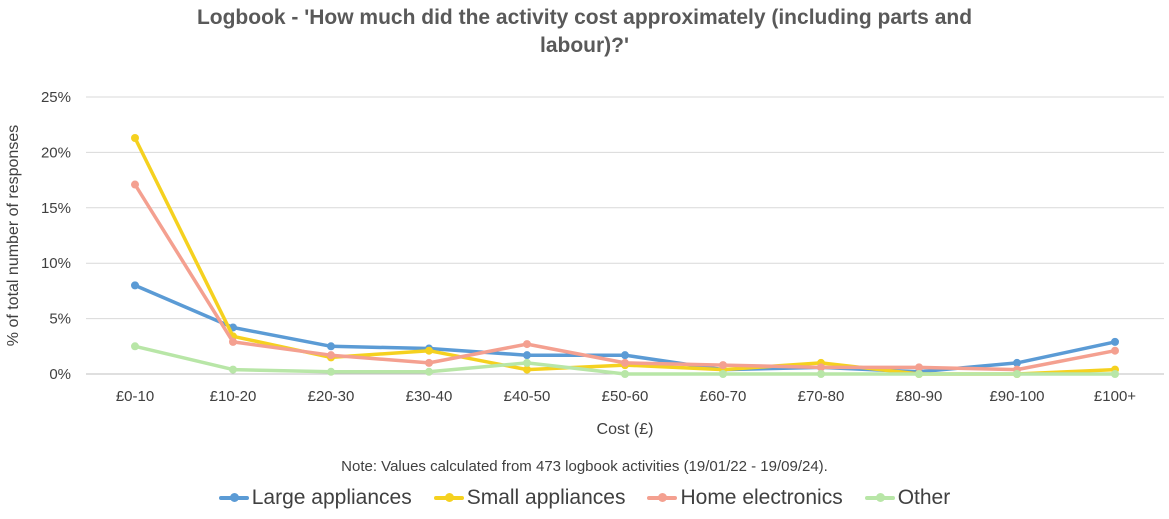 The width and height of the screenshot is (1169, 519). Describe the element at coordinates (625, 396) in the screenshot. I see `x-tick-label: £50-60` at that location.